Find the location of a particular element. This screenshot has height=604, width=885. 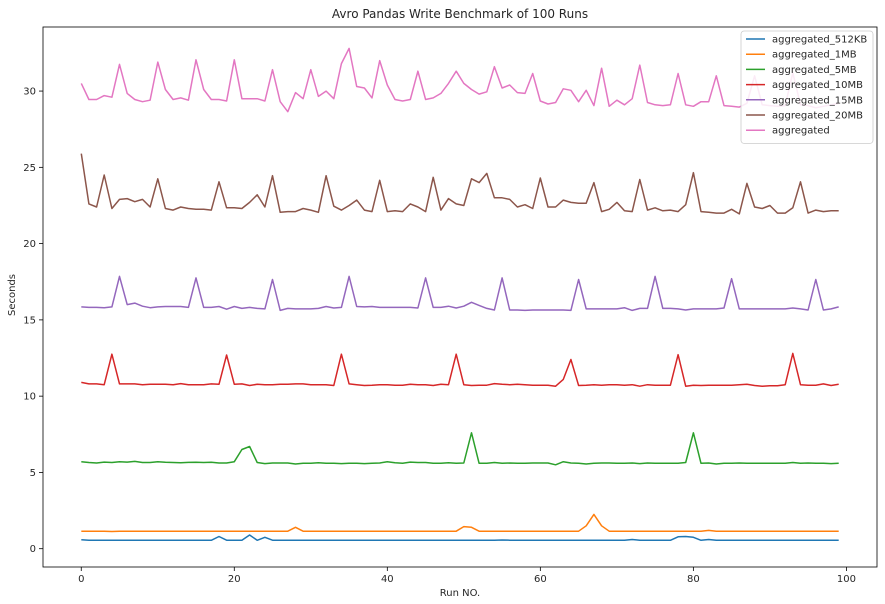

legend-label: aggregated_10MB is located at coordinates (817, 85).